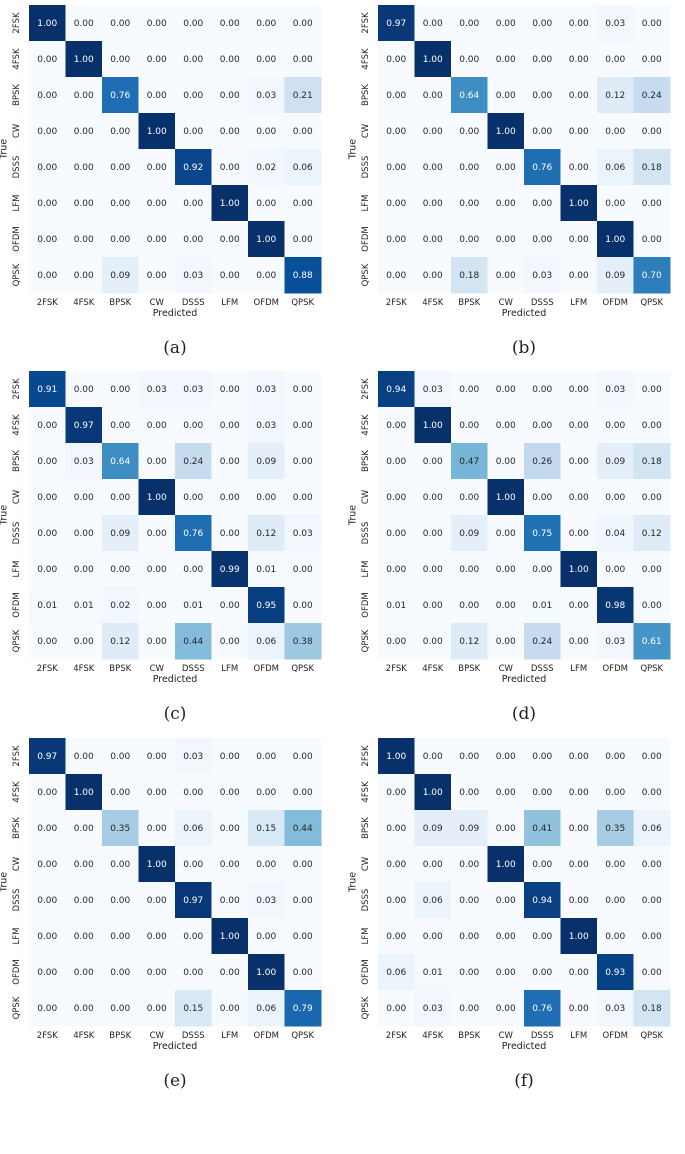 Image resolution: width=685 pixels, height=1154 pixels. Describe the element at coordinates (193, 606) in the screenshot. I see `cell-value-label: 0.01` at that location.